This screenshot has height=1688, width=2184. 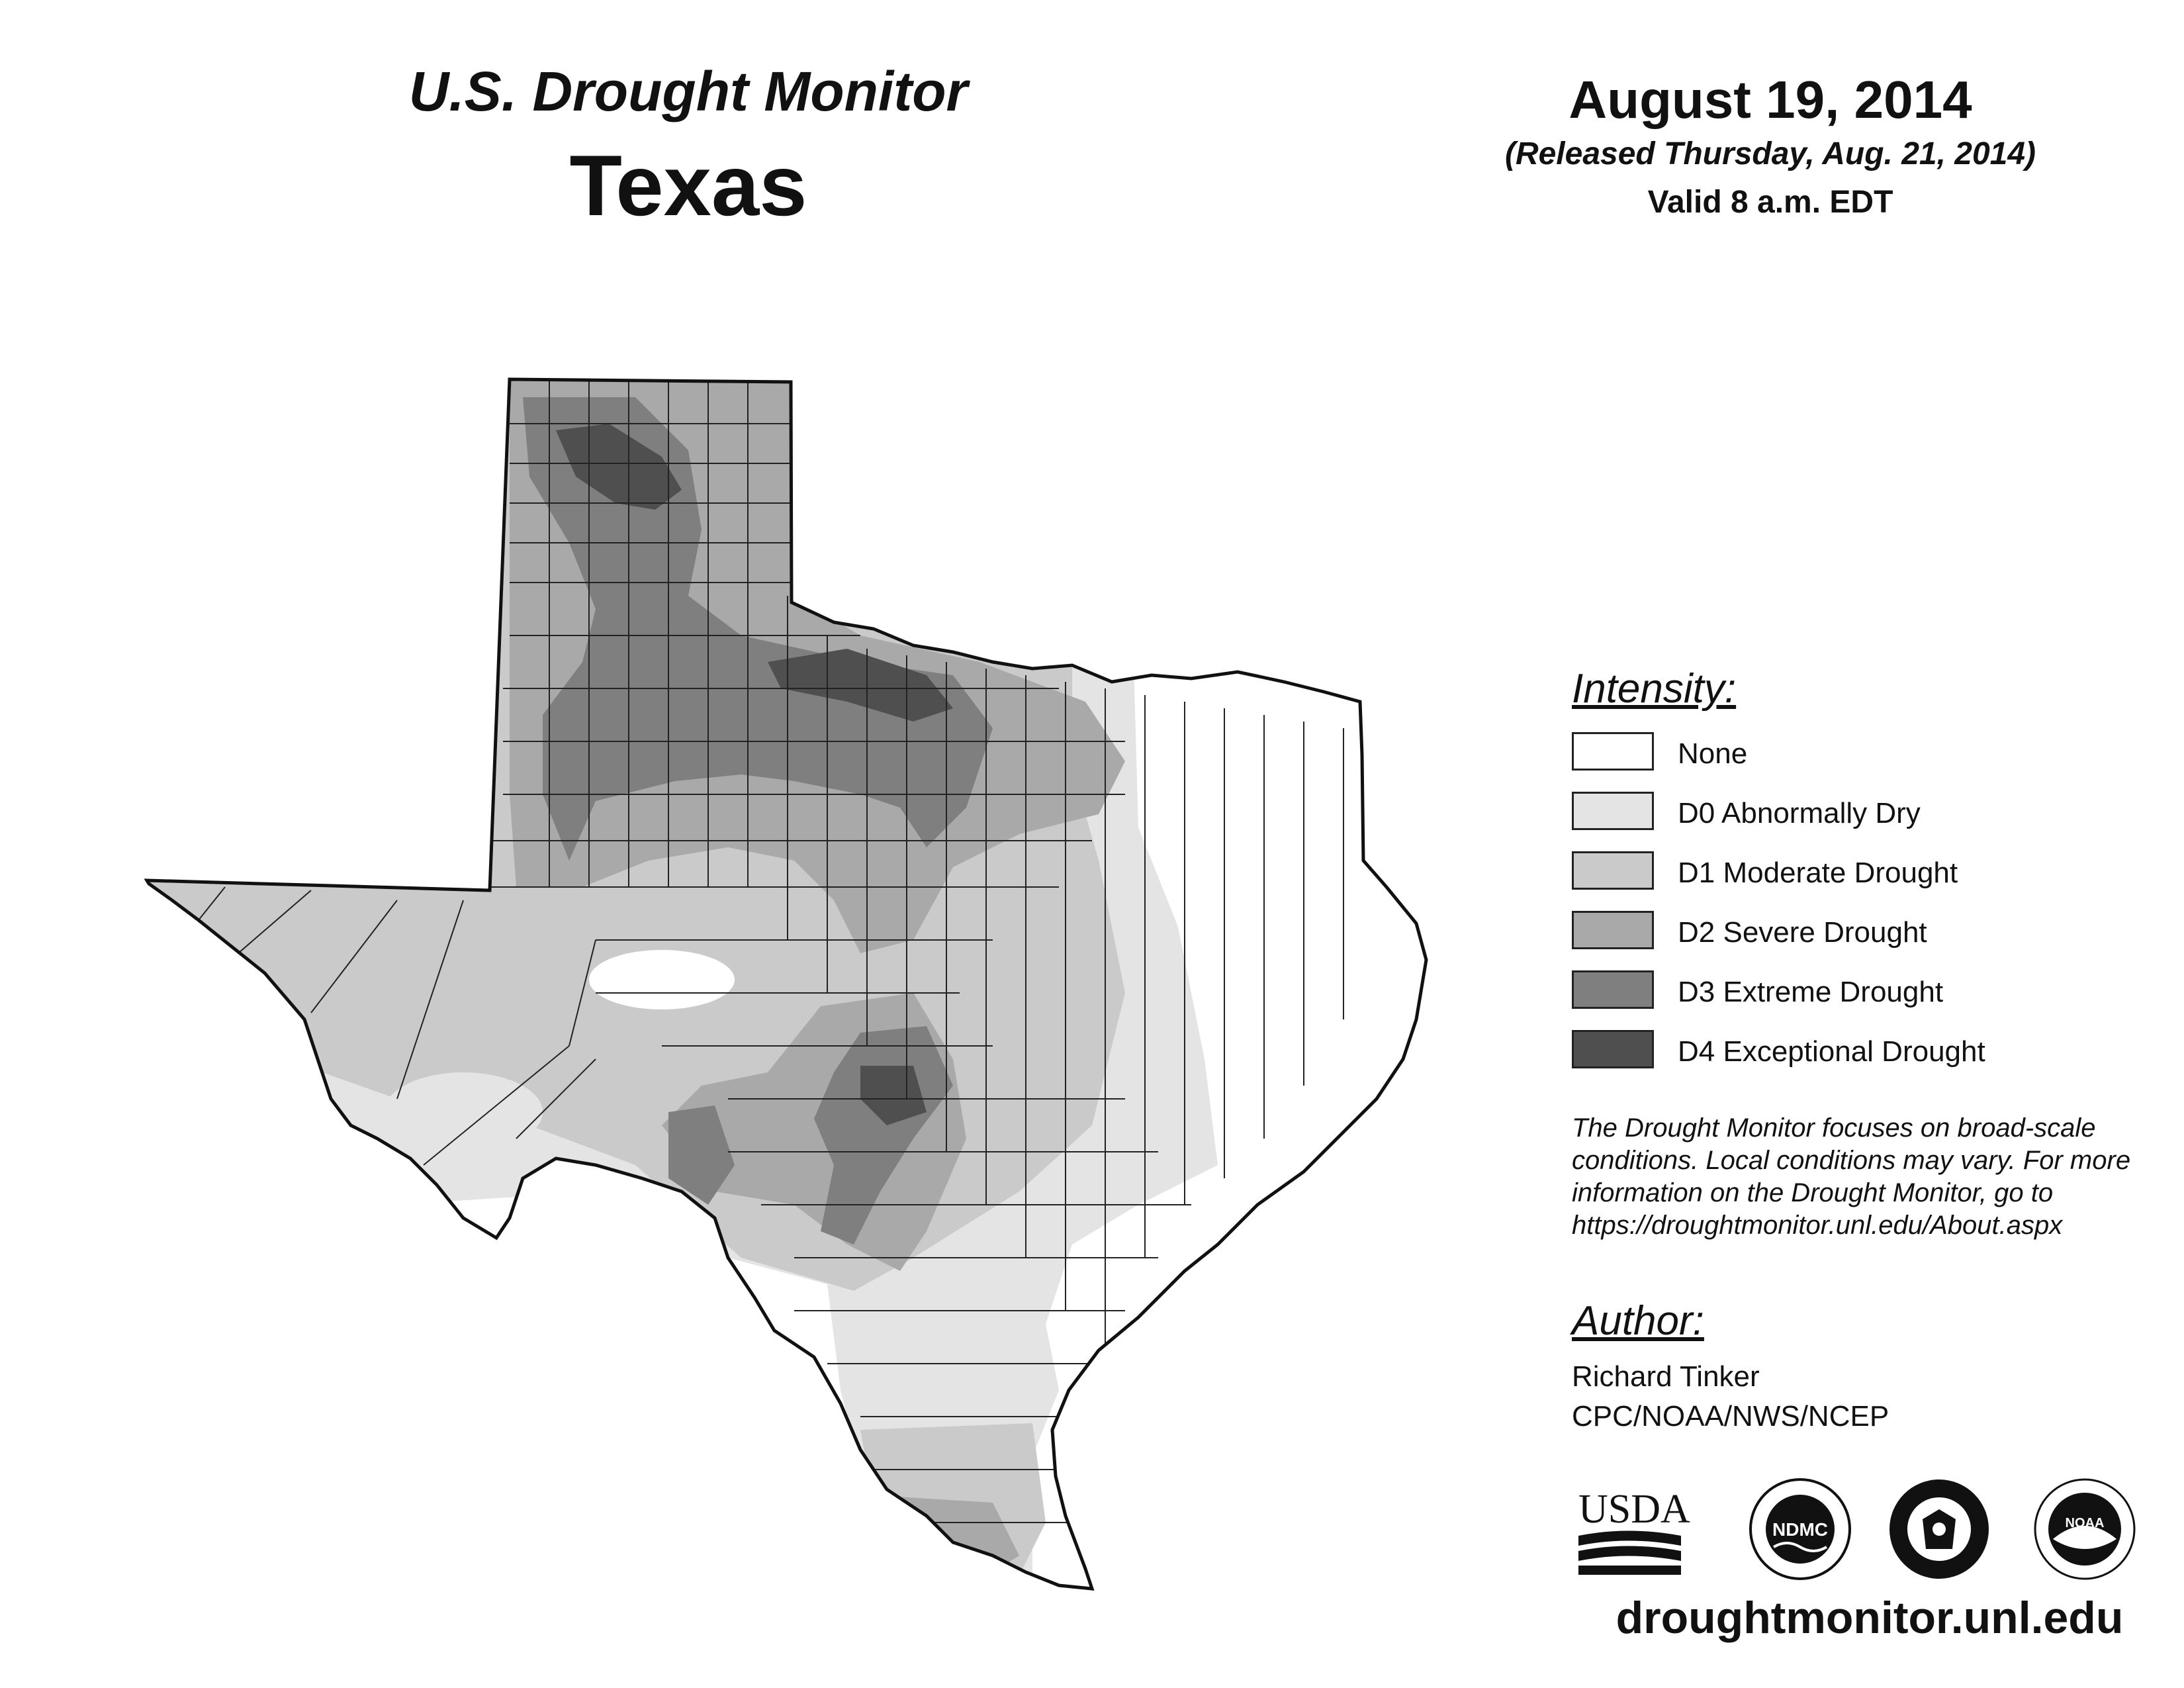 What do you see at coordinates (464, 1112) in the screenshot?
I see `zone-d0-pocket` at bounding box center [464, 1112].